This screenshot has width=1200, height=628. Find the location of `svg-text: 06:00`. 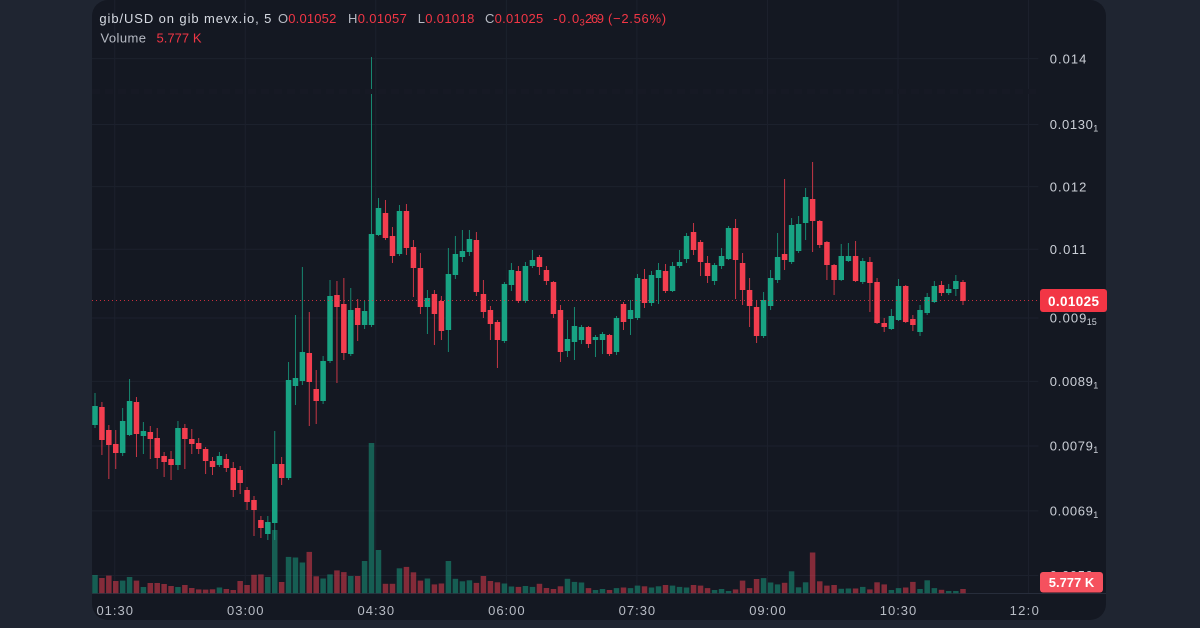

svg-text: 06:00 is located at coordinates (506, 610).